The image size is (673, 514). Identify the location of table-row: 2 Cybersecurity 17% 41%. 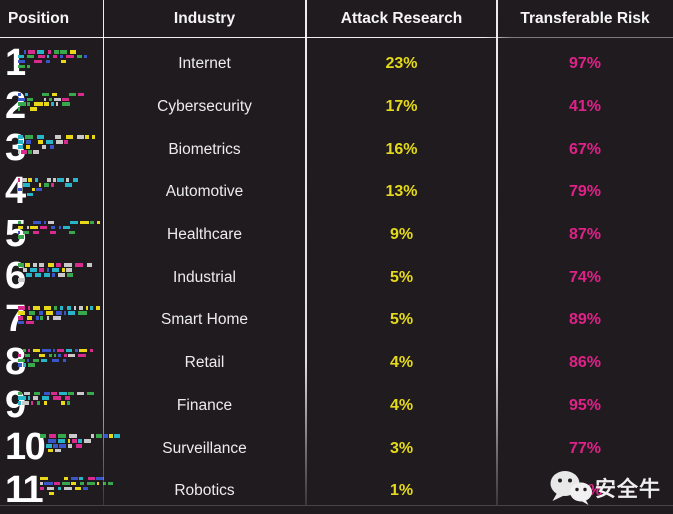
(336, 107).